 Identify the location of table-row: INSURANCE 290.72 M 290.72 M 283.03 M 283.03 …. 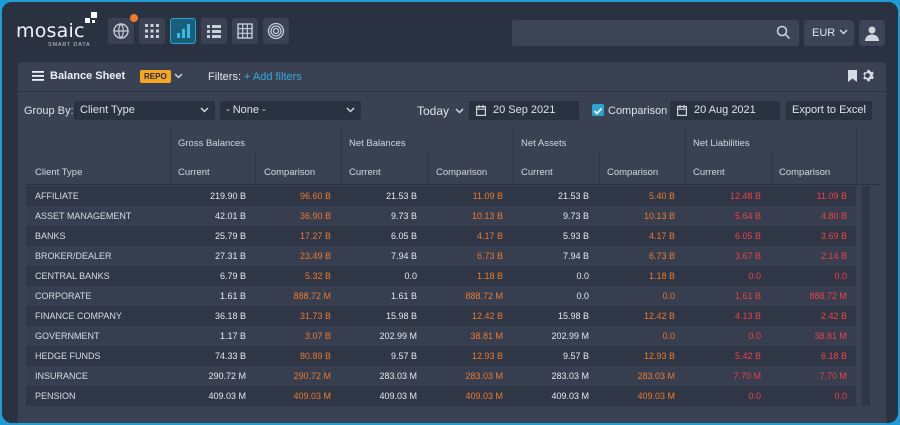
(441, 376).